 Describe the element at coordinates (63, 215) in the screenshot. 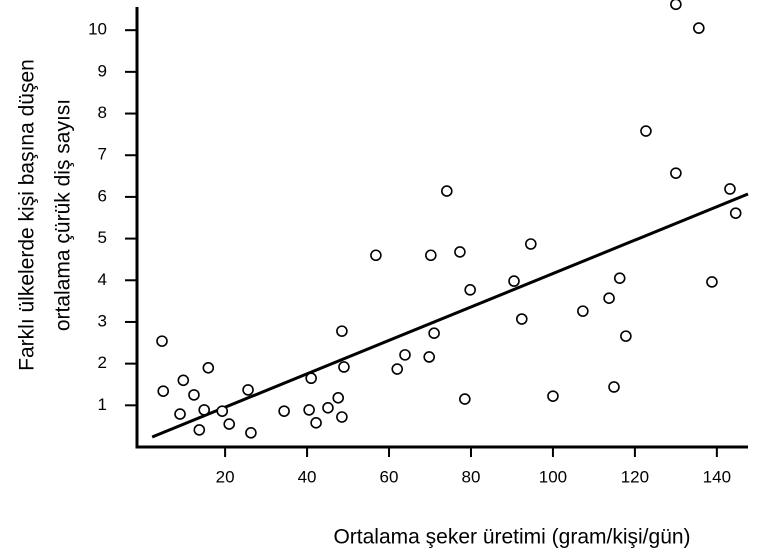

I see `y-axis-label: ortalama çürük diş sayısı` at that location.